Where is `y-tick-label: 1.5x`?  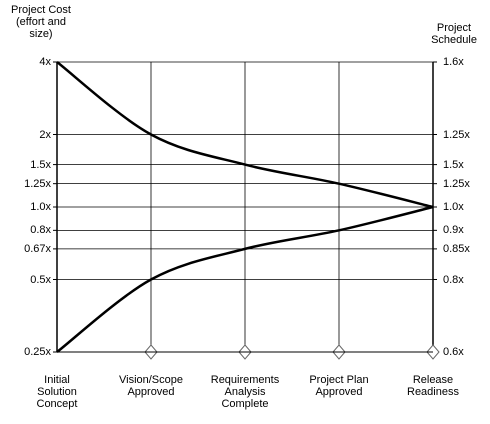
y-tick-label: 1.5x is located at coordinates (40, 164).